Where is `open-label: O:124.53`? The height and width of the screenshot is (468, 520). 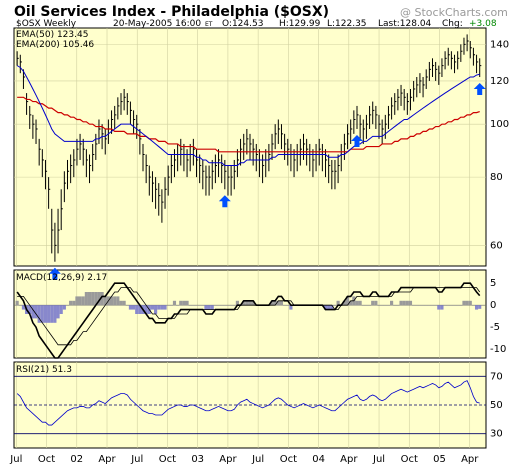 open-label: O:124.53 is located at coordinates (242, 24).